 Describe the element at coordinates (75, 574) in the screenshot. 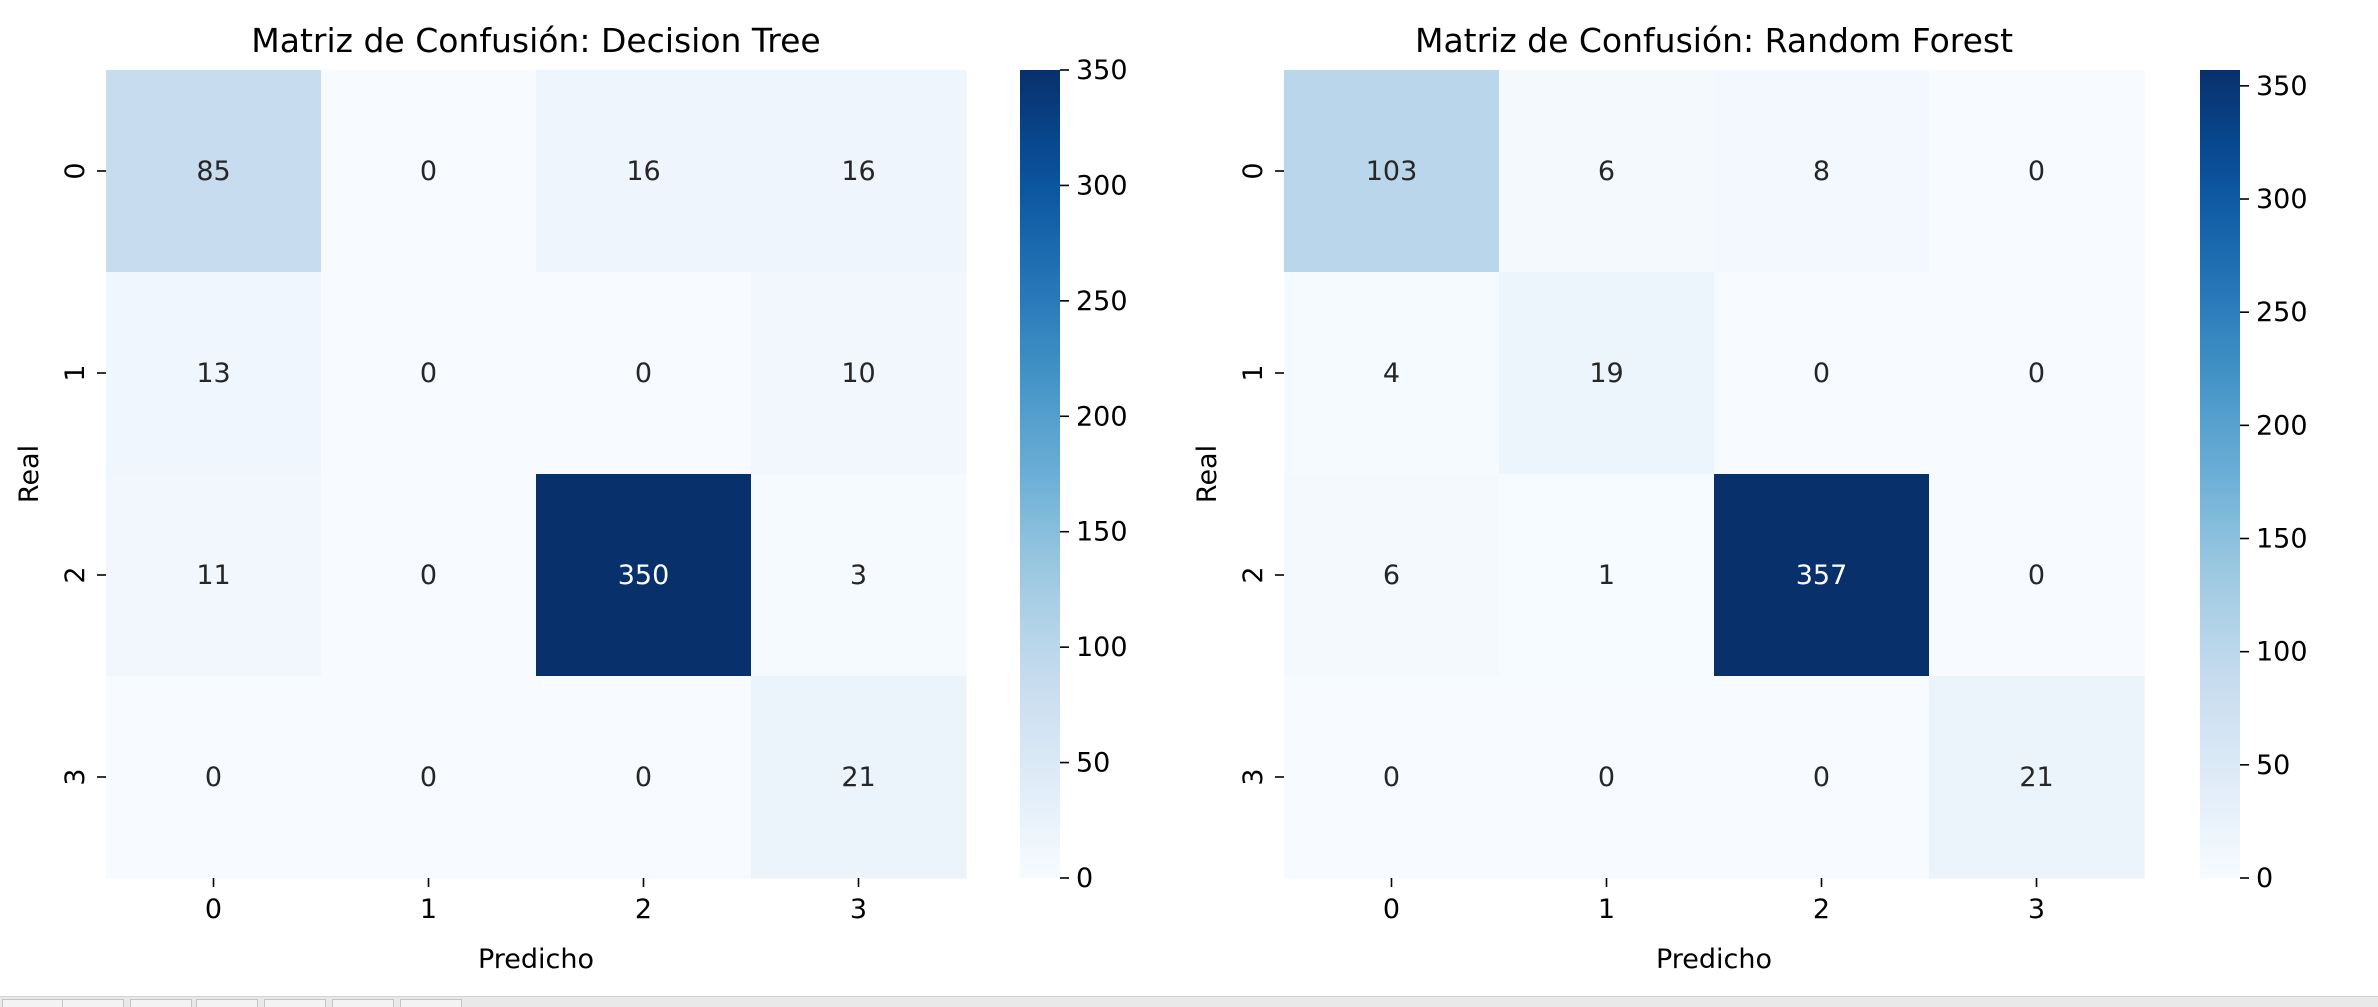

I see `y-tick-label: 2` at that location.